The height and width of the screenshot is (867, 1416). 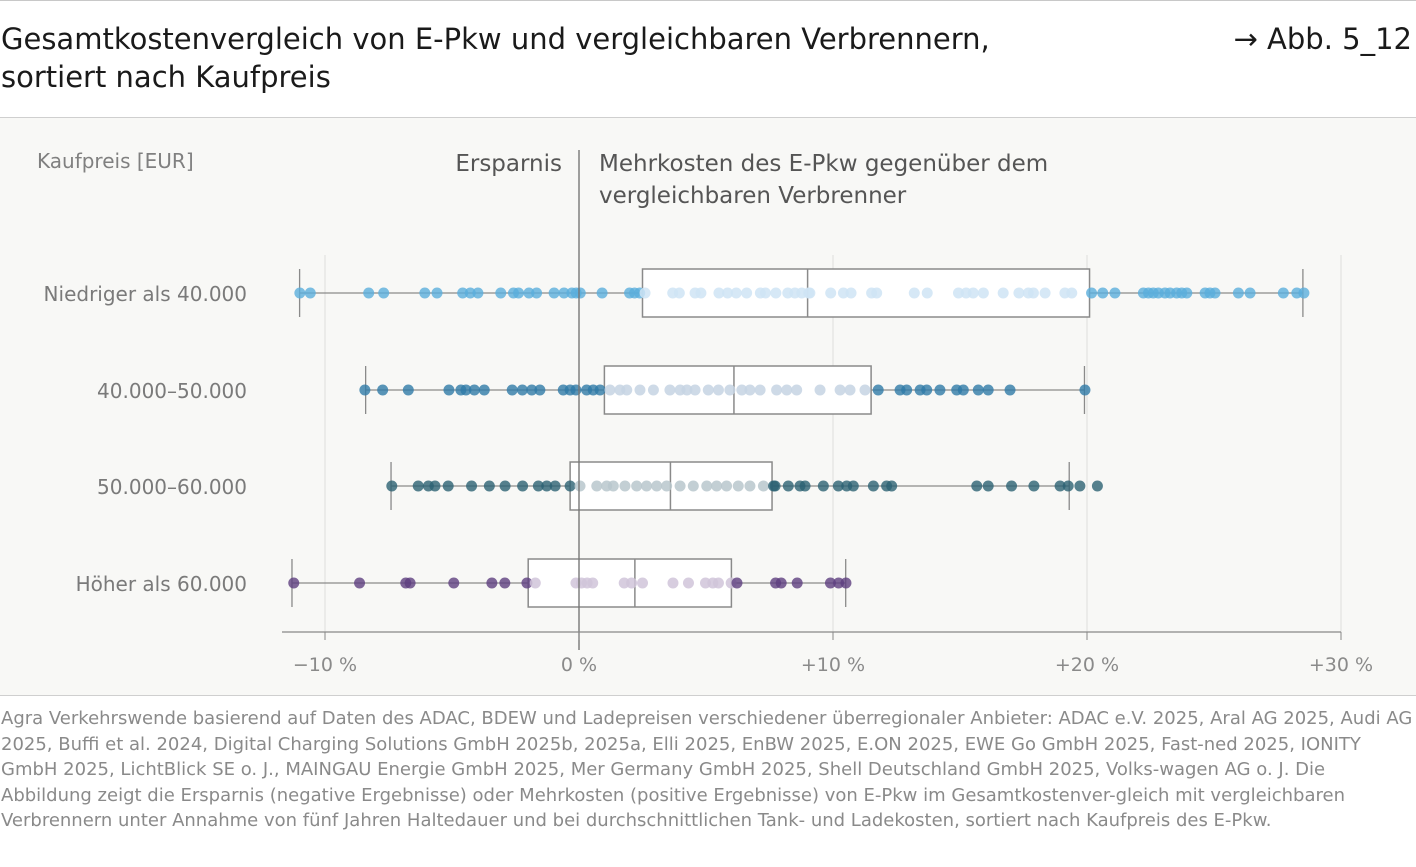 What do you see at coordinates (823, 164) in the screenshot?
I see `extra-cost-annotation-line-1: Mehrkosten des E-Pkw gegenüber dem` at bounding box center [823, 164].